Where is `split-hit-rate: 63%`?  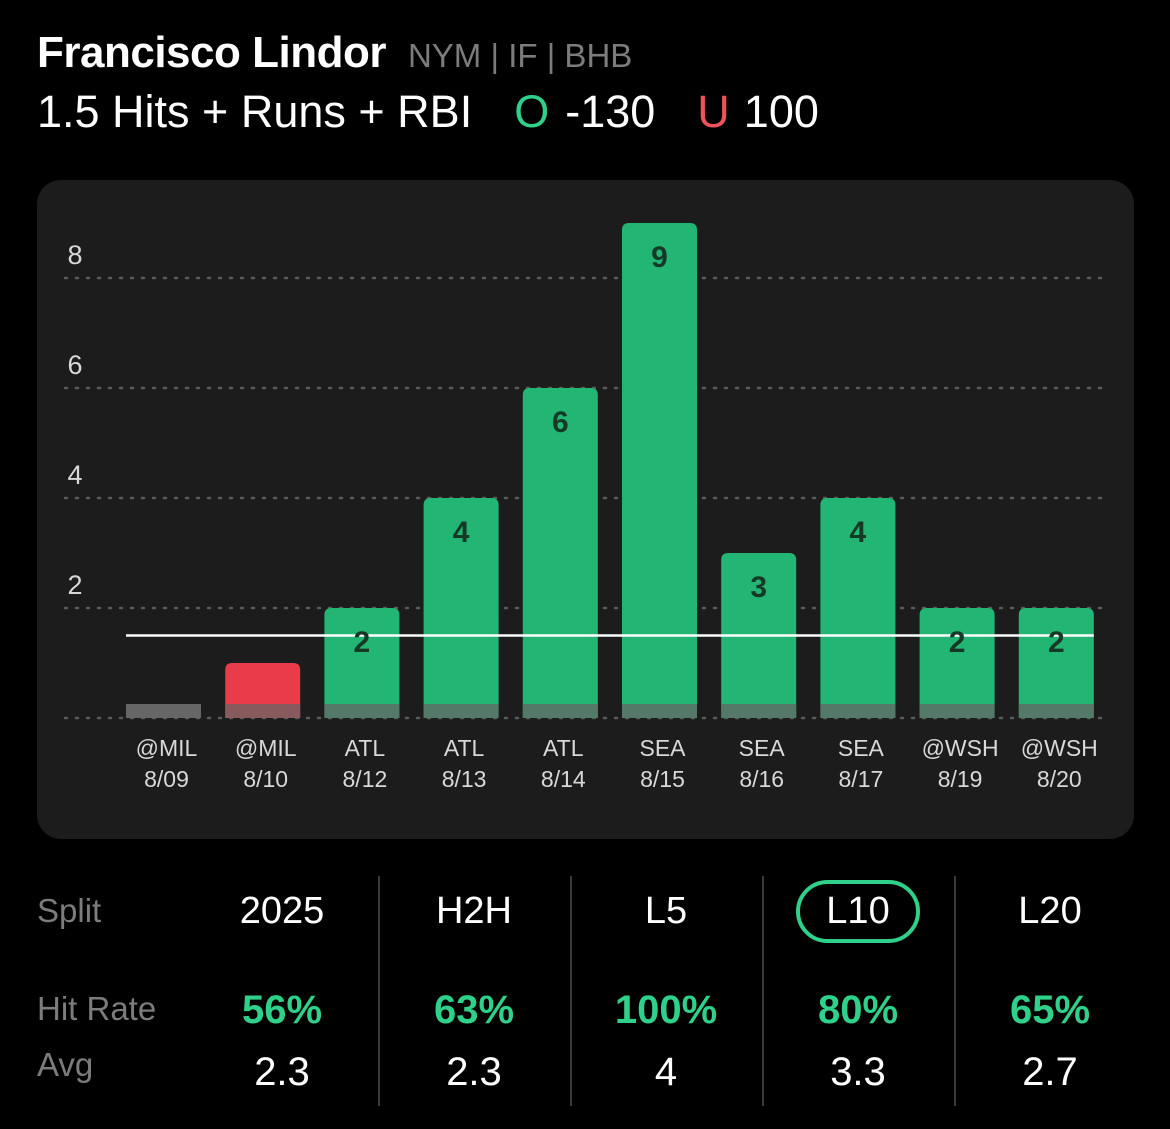 split-hit-rate: 63% is located at coordinates (474, 1010).